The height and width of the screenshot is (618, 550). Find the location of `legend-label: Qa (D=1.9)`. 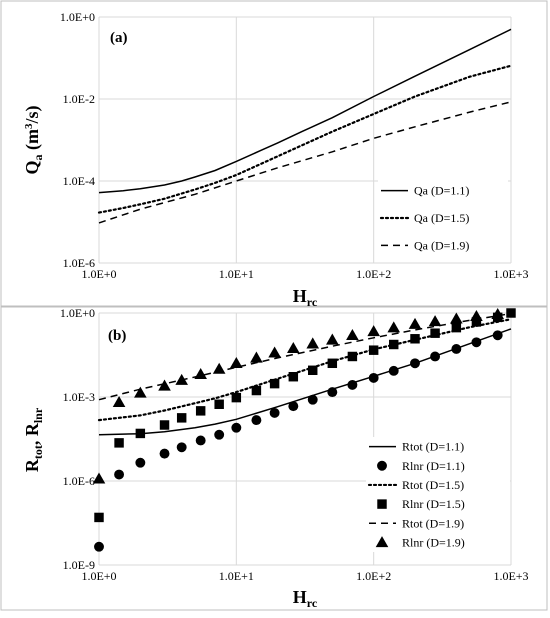

legend-label: Qa (D=1.9) is located at coordinates (441, 245).